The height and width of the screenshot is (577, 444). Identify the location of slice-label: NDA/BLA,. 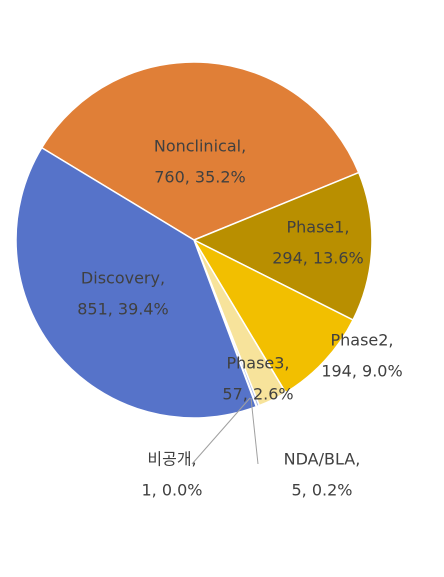
(322, 459).